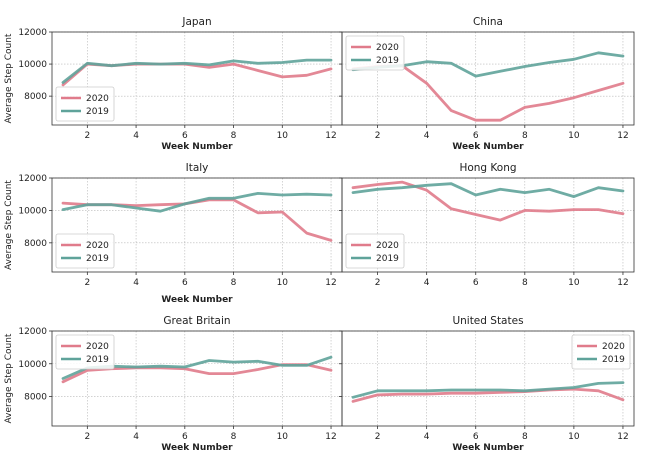  I want to click on chart-title: Hong Kong, so click(487, 168).